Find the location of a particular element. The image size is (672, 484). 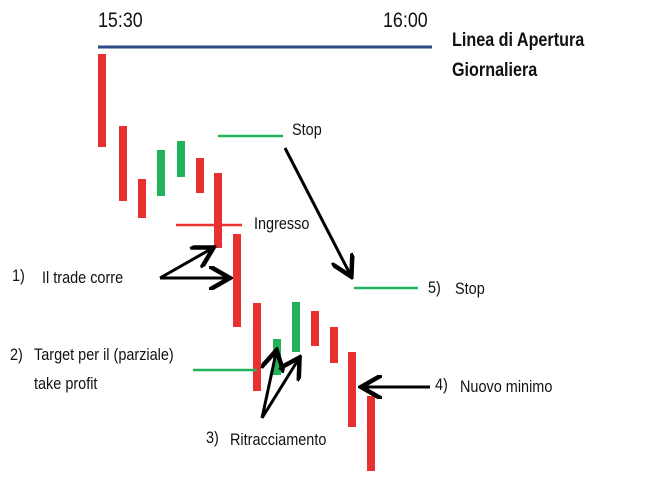

trade-runs-label: Il trade corre is located at coordinates (83, 277).